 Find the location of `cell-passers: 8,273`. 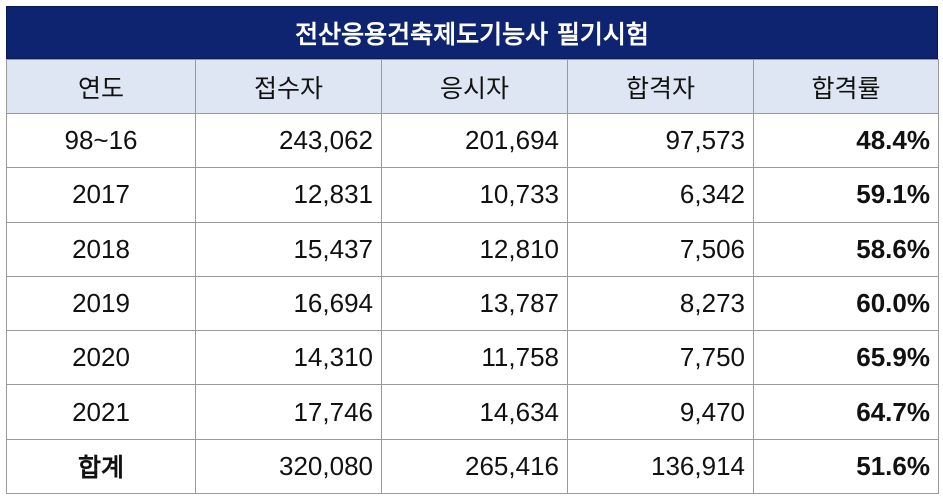

cell-passers: 8,273 is located at coordinates (660, 303).